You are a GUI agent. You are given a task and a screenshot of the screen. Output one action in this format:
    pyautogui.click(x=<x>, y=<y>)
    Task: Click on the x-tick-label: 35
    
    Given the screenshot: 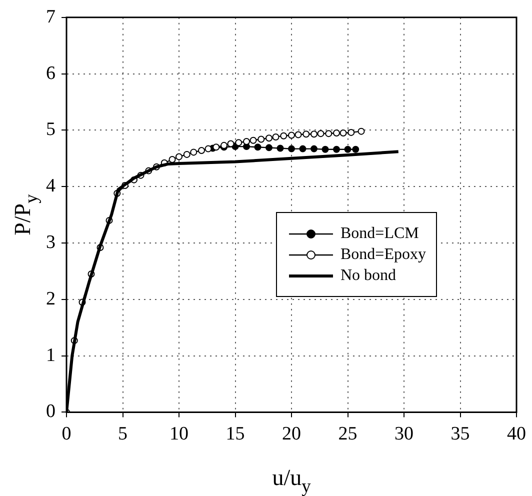 What is the action you would take?
    pyautogui.click(x=460, y=434)
    